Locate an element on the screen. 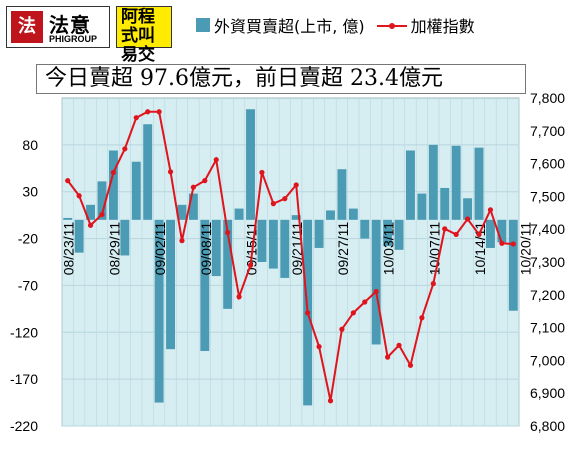 This screenshot has width=584, height=456. chart-legend: 外資買賣超(上市, 億) 加權指數 is located at coordinates (335, 25).